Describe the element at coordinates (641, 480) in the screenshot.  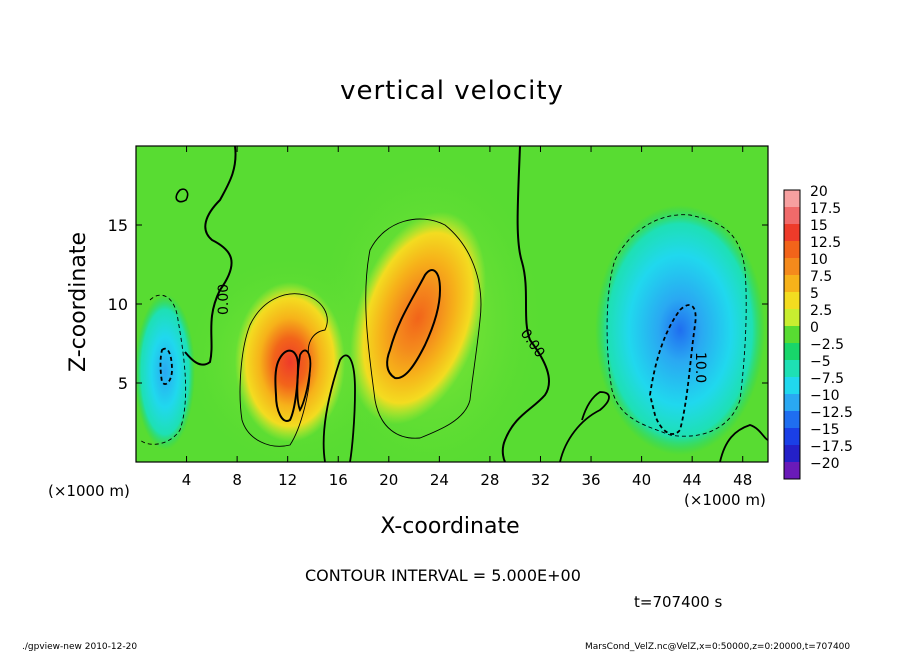
I see `x-tick-label: 40` at that location.